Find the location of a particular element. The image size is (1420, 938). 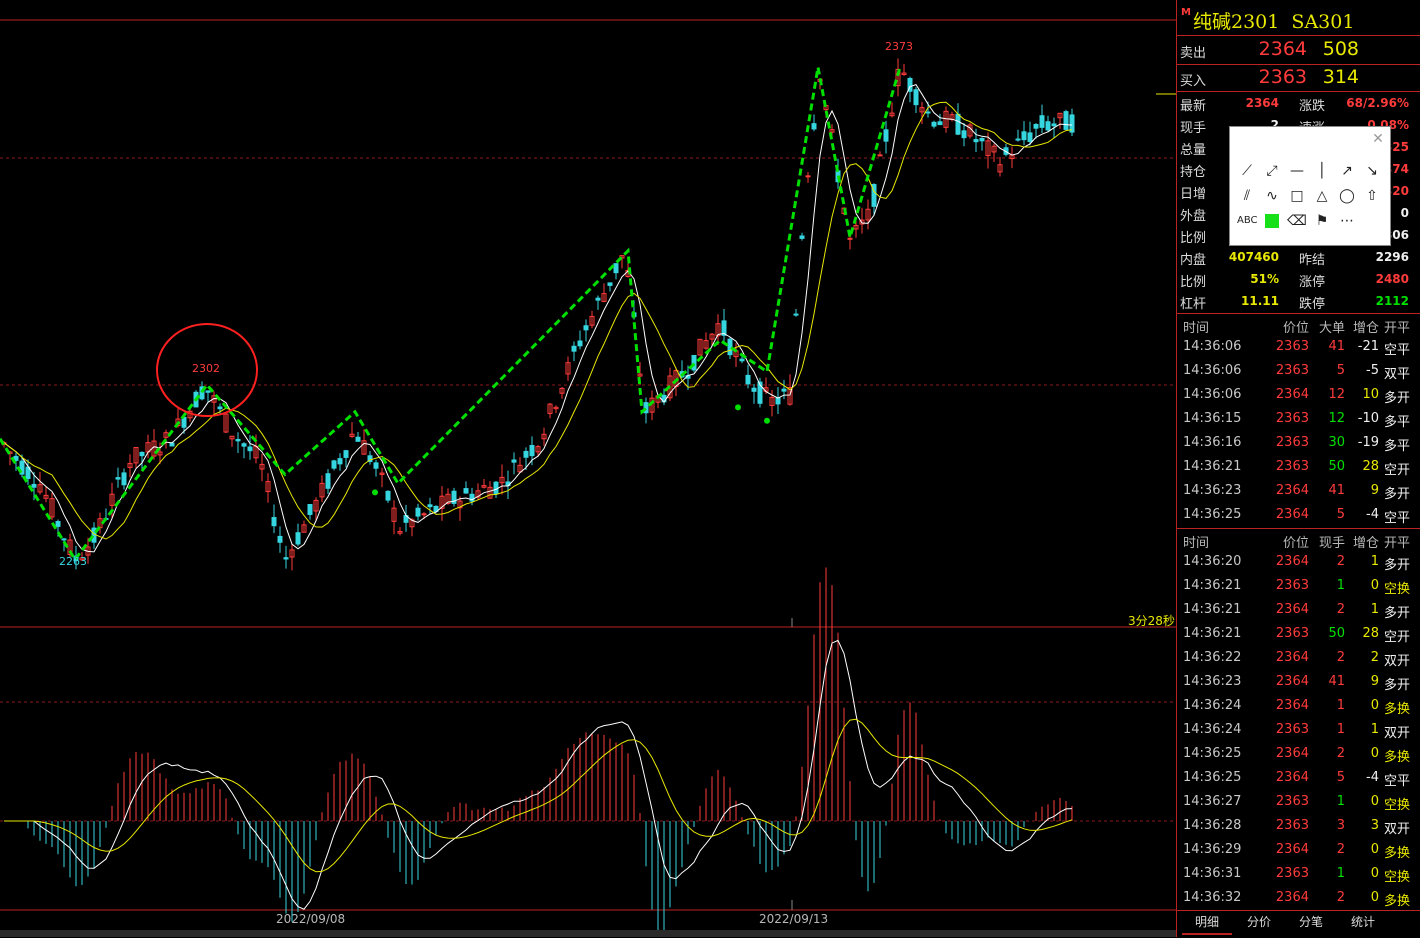

row-price: 2364 is located at coordinates (1292, 609).